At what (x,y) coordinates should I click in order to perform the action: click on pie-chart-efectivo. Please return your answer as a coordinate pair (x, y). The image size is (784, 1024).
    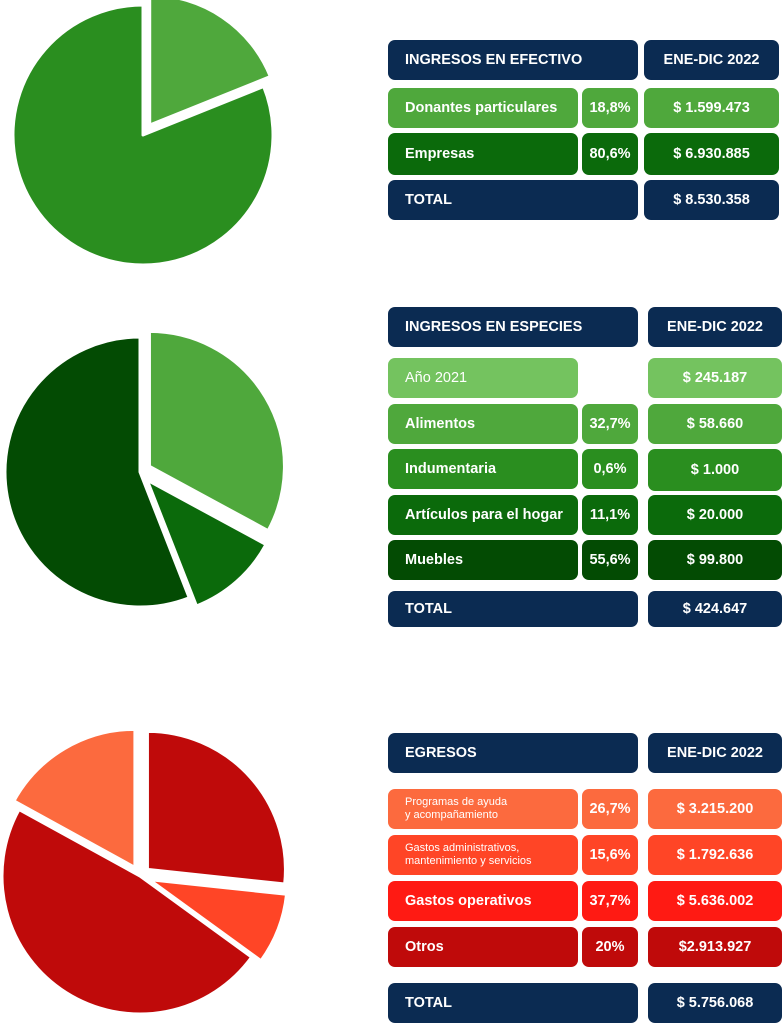
    Looking at the image, I should click on (143, 133).